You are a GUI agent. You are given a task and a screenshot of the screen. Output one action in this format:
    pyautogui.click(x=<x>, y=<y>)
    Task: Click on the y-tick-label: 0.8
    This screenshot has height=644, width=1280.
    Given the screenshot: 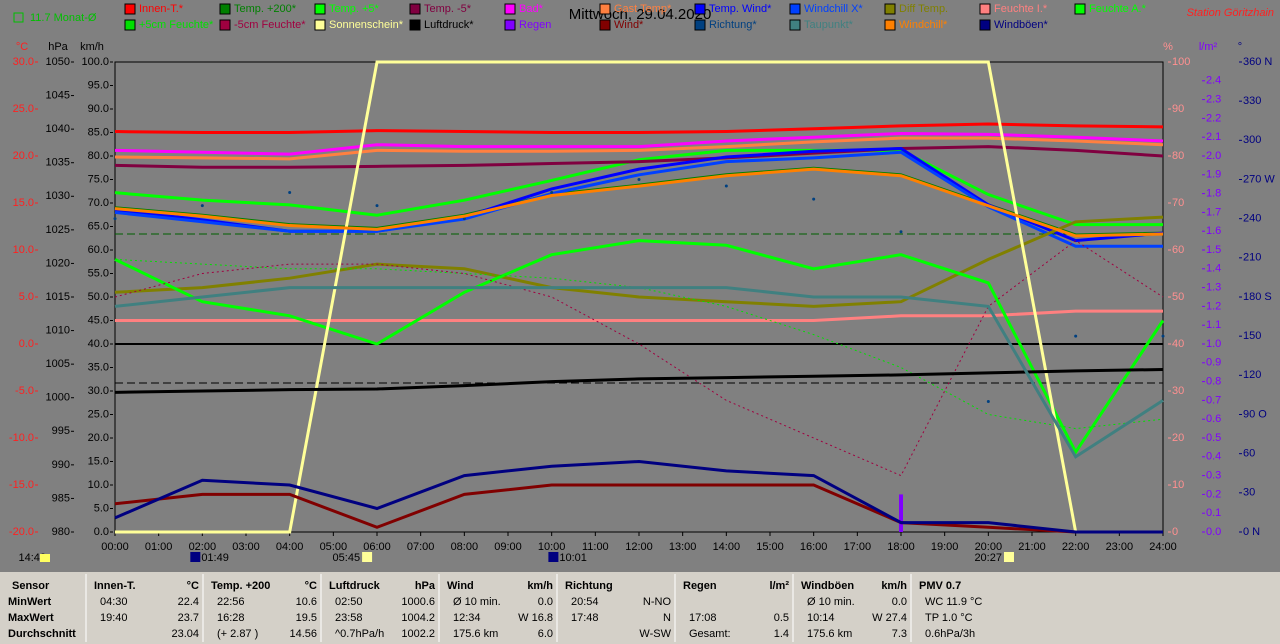 What is the action you would take?
    pyautogui.click(x=1213, y=382)
    